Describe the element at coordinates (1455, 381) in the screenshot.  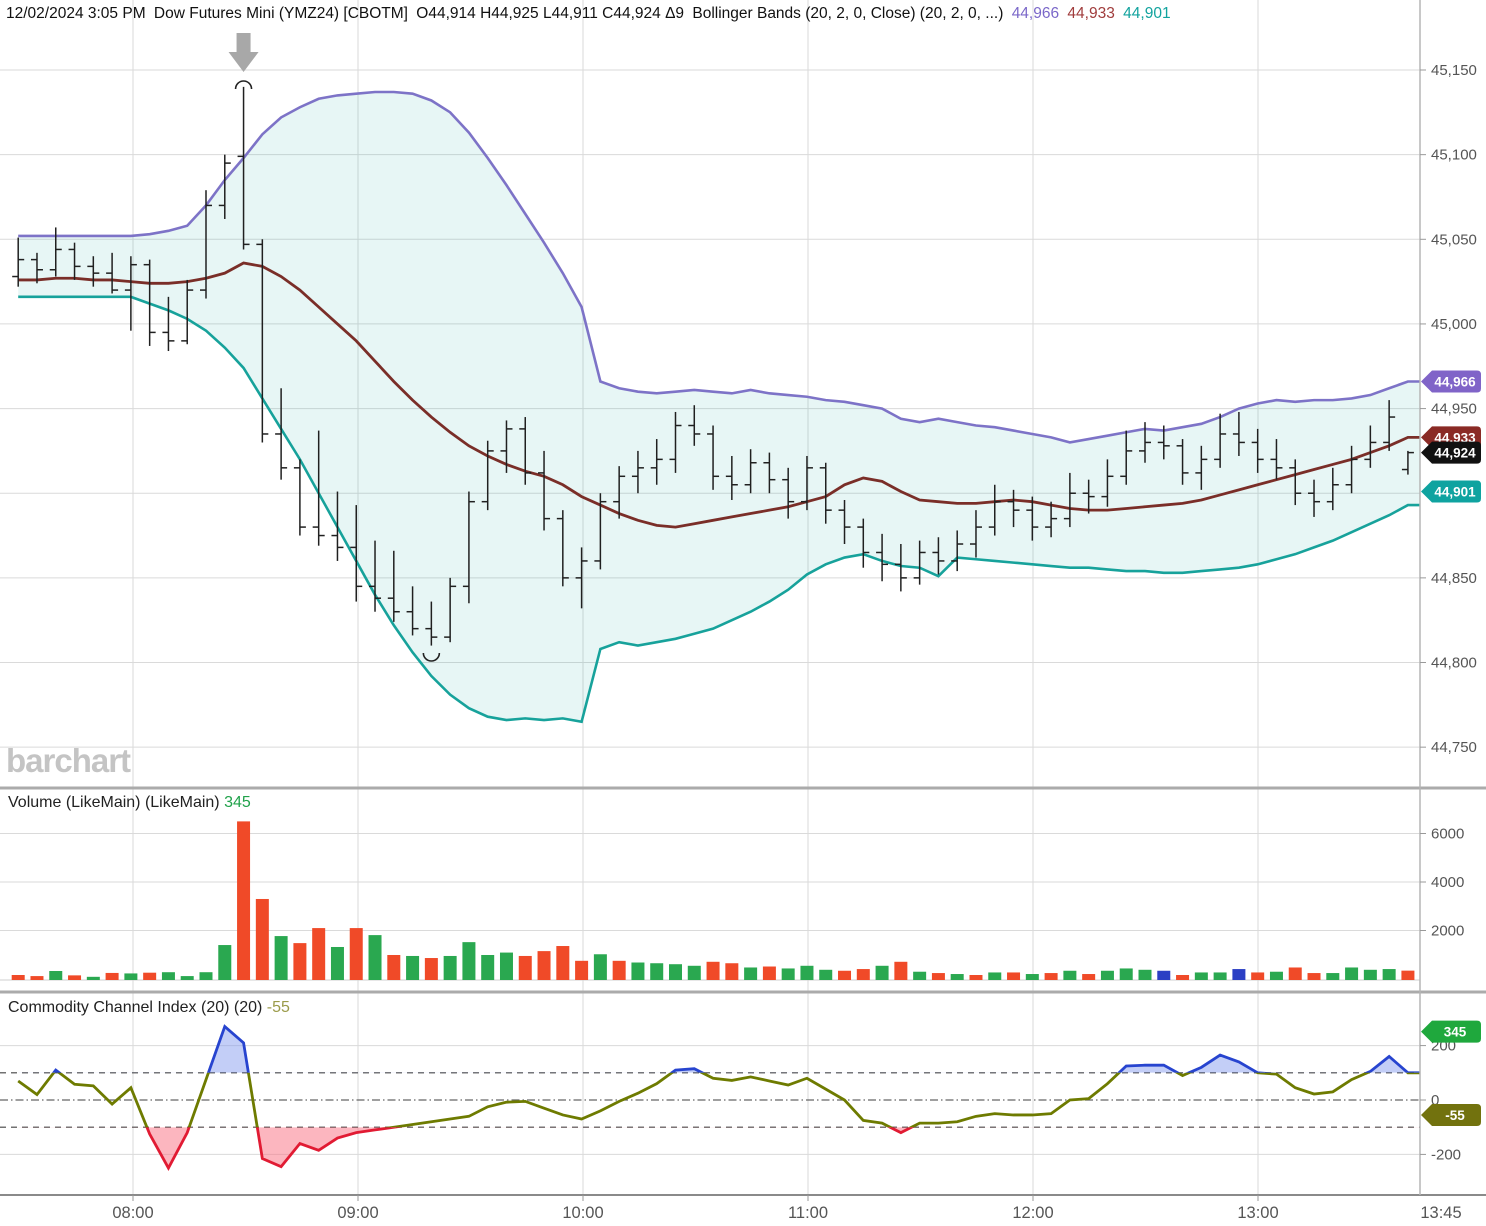
I see `svg-text: 44,966` at that location.